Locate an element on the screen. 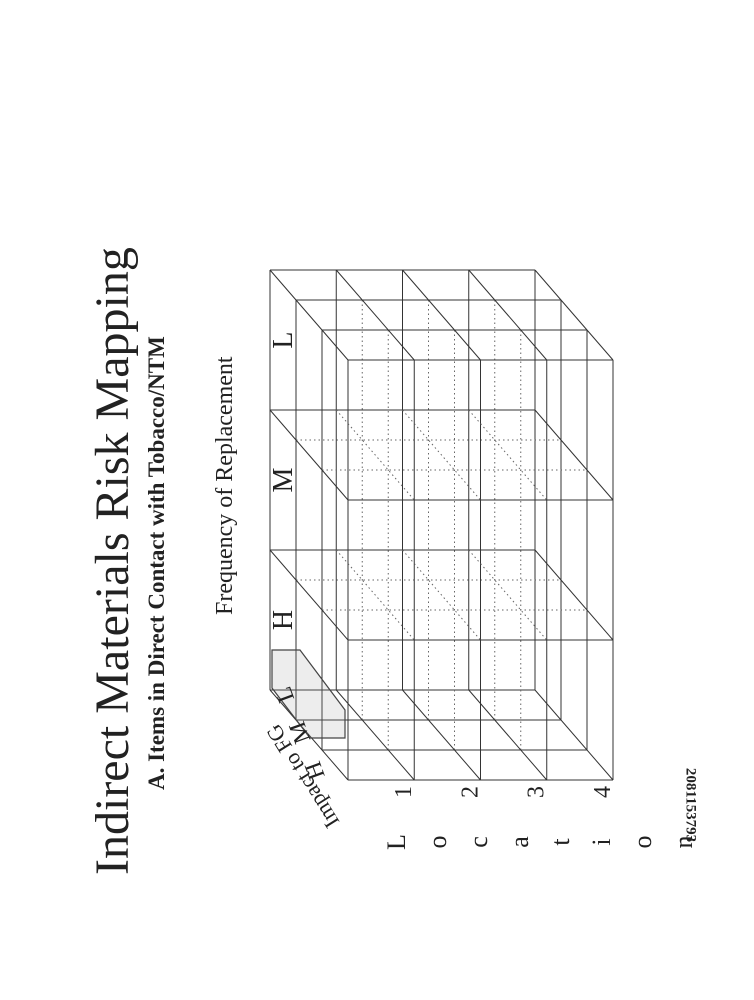  location-letter: t is located at coordinates (560, 842).